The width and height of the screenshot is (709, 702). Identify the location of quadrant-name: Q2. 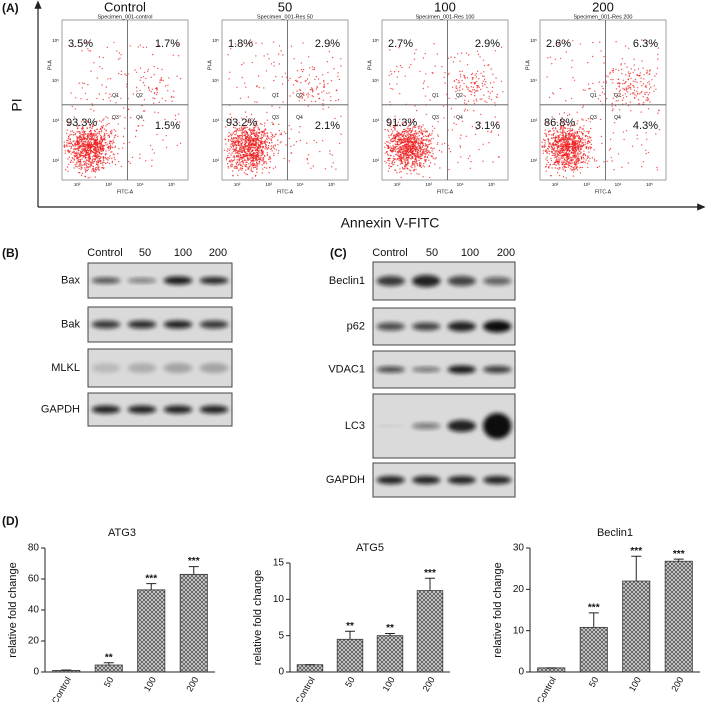
(459, 96).